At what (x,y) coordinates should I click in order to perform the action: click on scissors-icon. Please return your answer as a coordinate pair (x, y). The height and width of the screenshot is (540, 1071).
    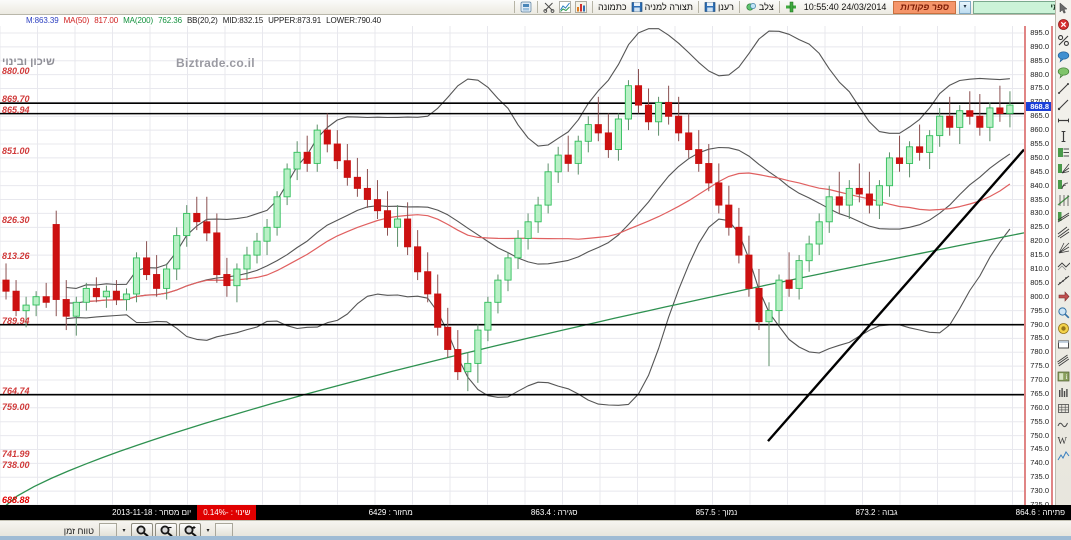
    Looking at the image, I should click on (549, 7).